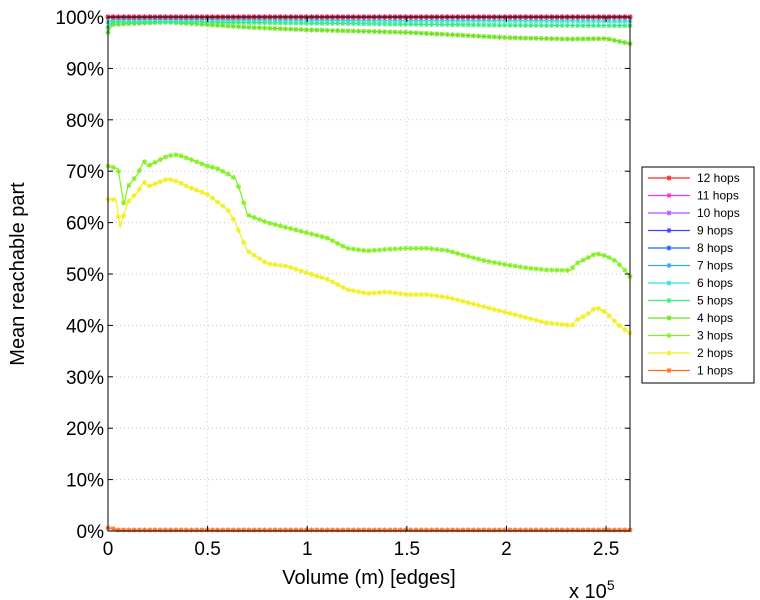 Image resolution: width=760 pixels, height=600 pixels. What do you see at coordinates (715, 318) in the screenshot?
I see `legend-label: 4 hops` at bounding box center [715, 318].